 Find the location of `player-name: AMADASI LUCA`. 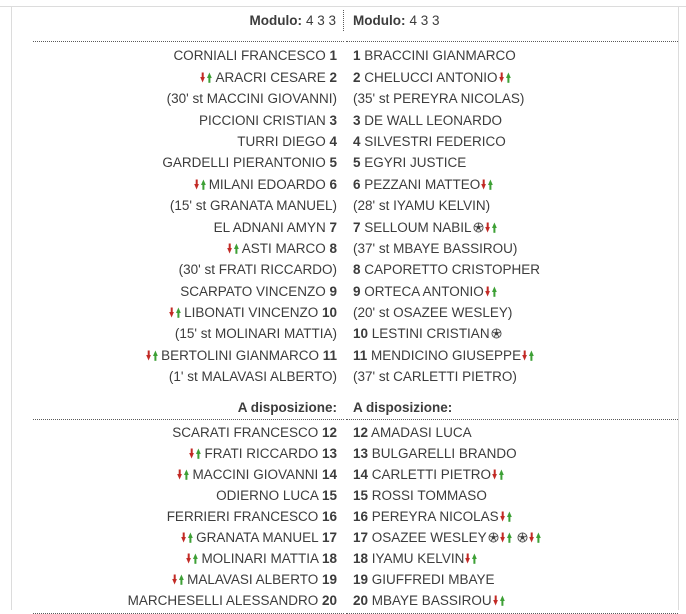

player-name: AMADASI LUCA is located at coordinates (421, 433).